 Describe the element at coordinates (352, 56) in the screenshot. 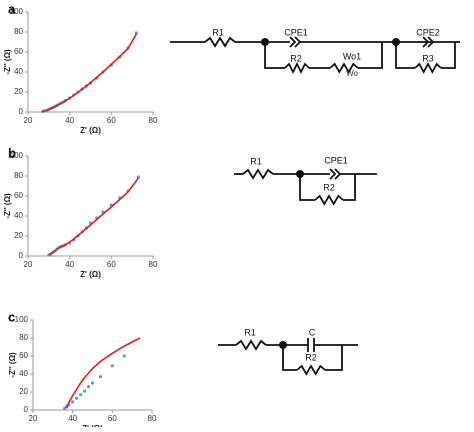

I see `circuit-label: Wo1` at that location.